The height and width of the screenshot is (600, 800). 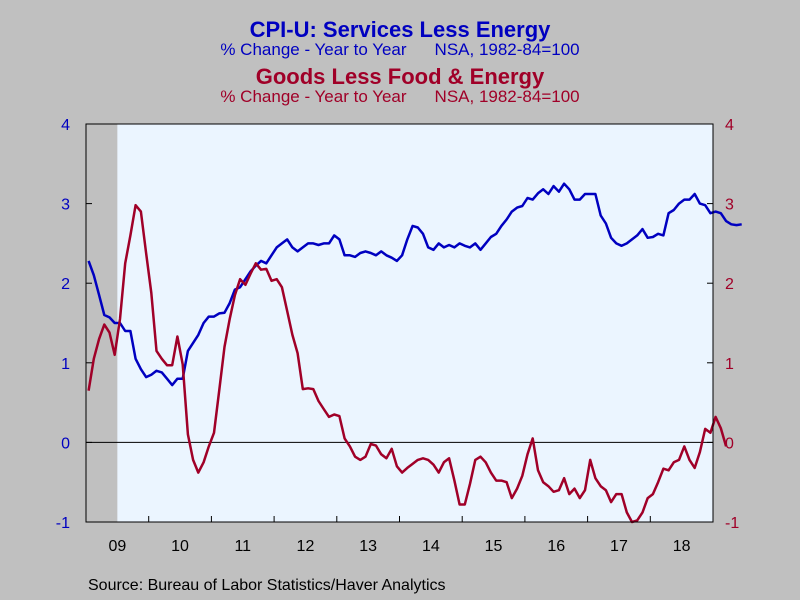 I want to click on right-tick-label: 4, so click(x=729, y=125).